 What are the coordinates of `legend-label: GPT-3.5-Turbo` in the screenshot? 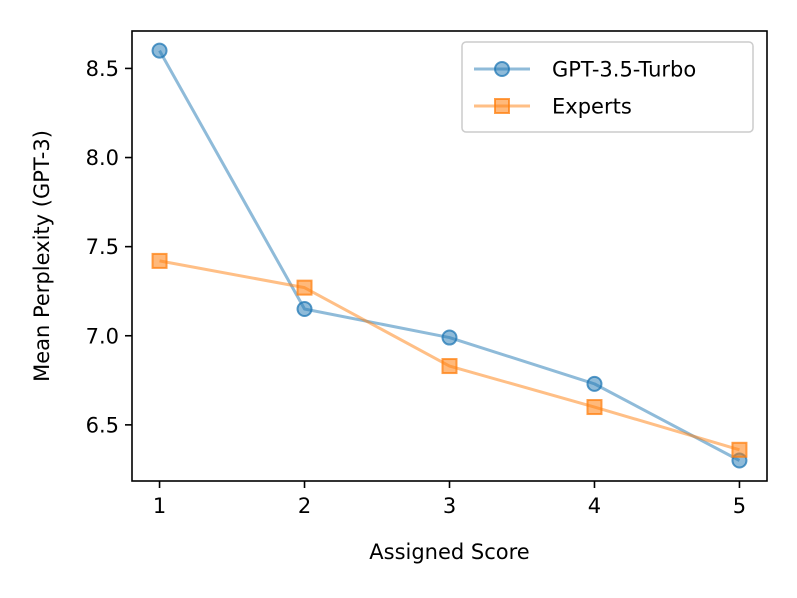 It's located at (624, 70).